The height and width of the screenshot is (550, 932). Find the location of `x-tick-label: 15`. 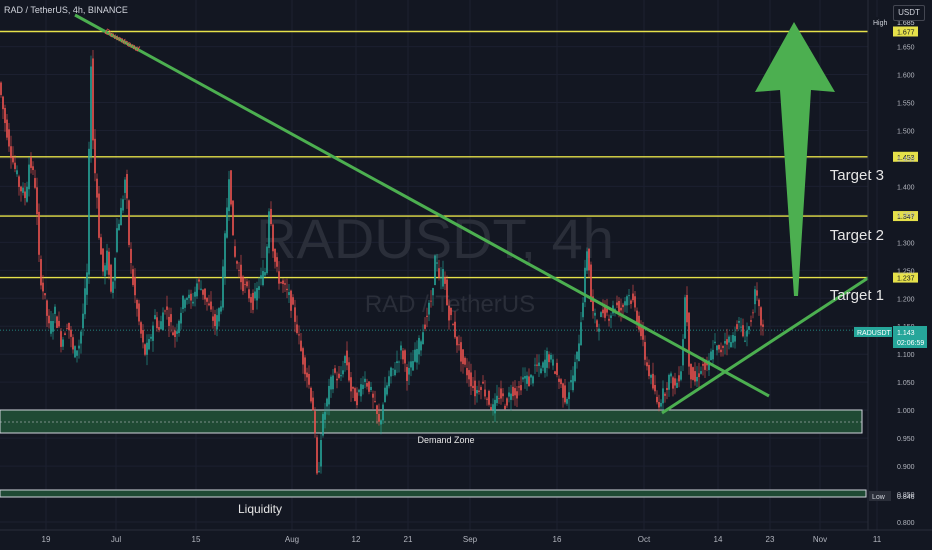

x-tick-label: 15 is located at coordinates (196, 539).